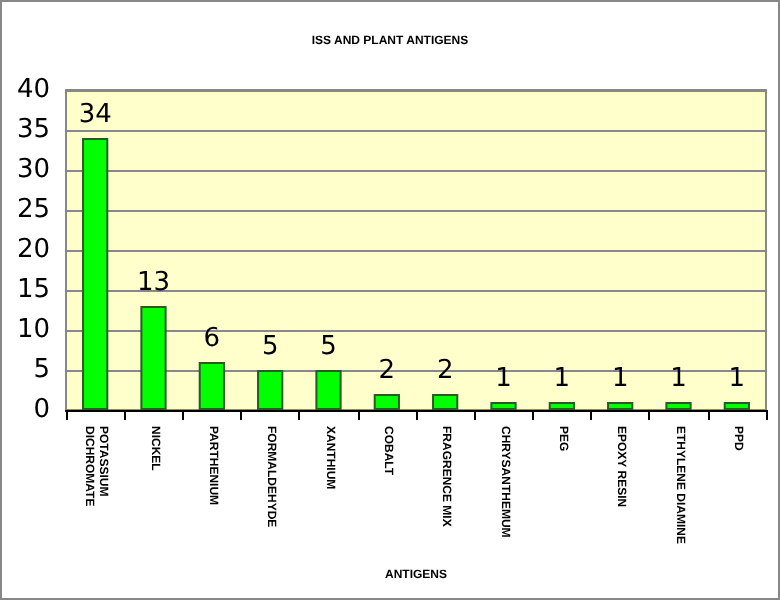  I want to click on y-tick-label: 10, so click(33, 330).